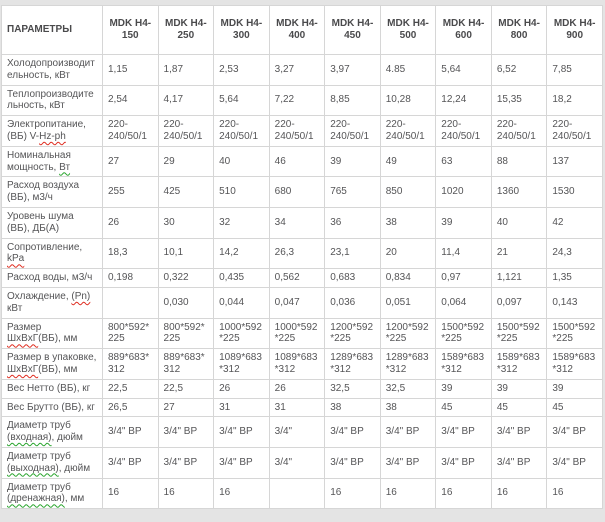 This screenshot has width=605, height=522. Describe the element at coordinates (51, 407) in the screenshot. I see `label-text: Вес Брутто (ВБ), кг` at that location.